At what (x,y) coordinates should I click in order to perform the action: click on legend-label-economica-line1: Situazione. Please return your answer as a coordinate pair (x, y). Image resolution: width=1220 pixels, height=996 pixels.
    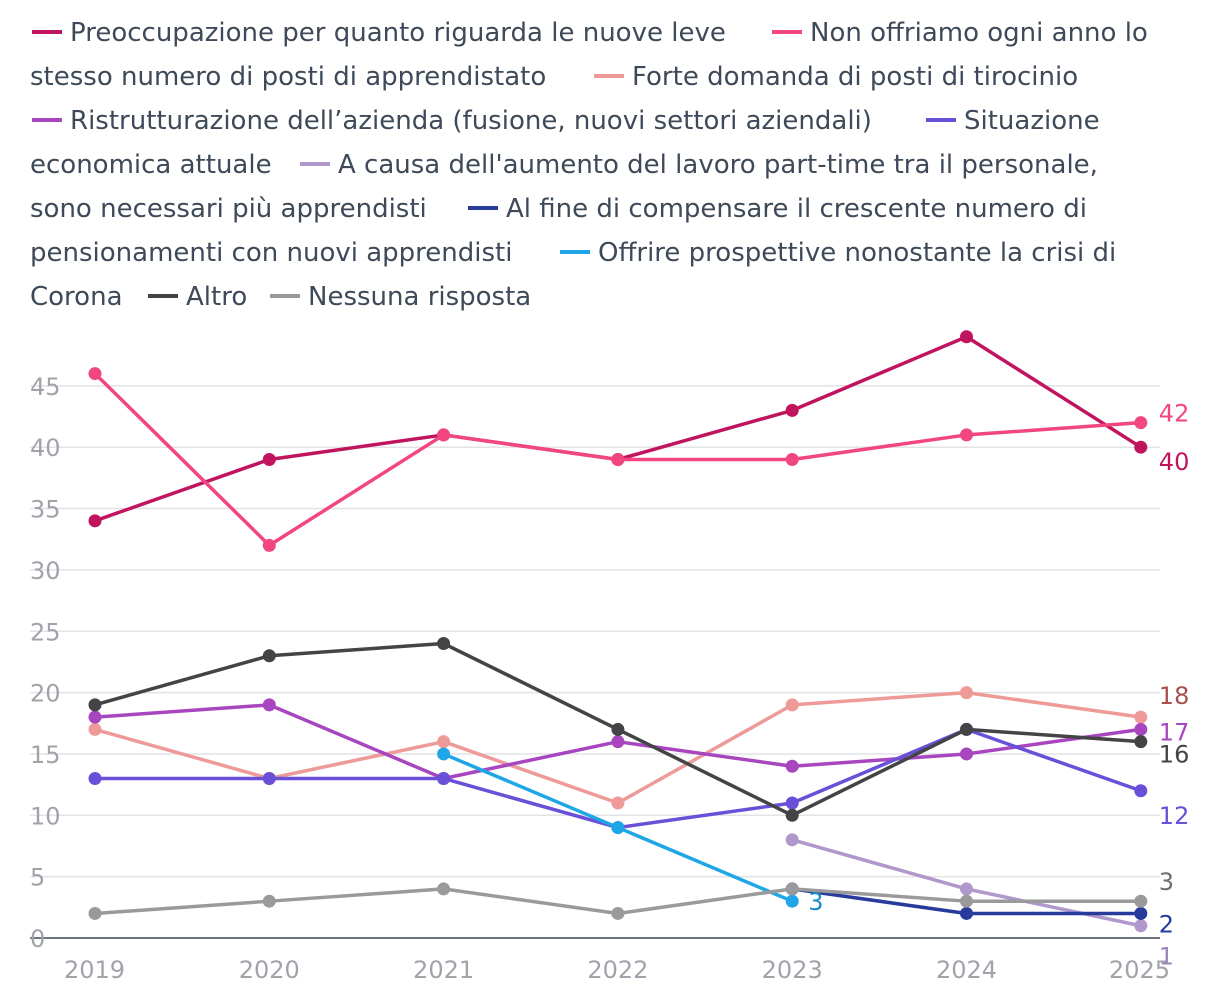
    Looking at the image, I should click on (1032, 121).